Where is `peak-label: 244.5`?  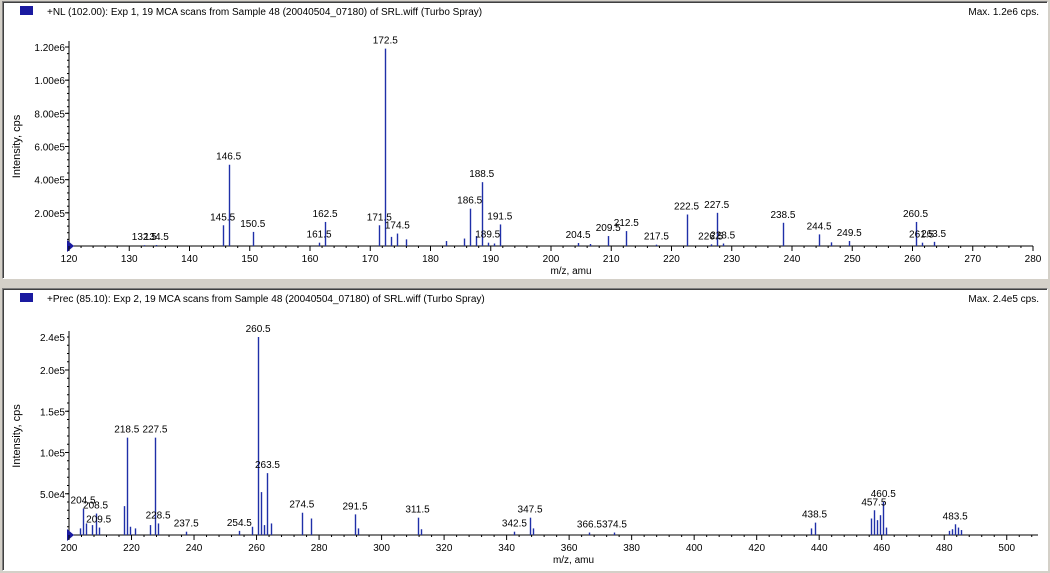 peak-label: 244.5 is located at coordinates (819, 226).